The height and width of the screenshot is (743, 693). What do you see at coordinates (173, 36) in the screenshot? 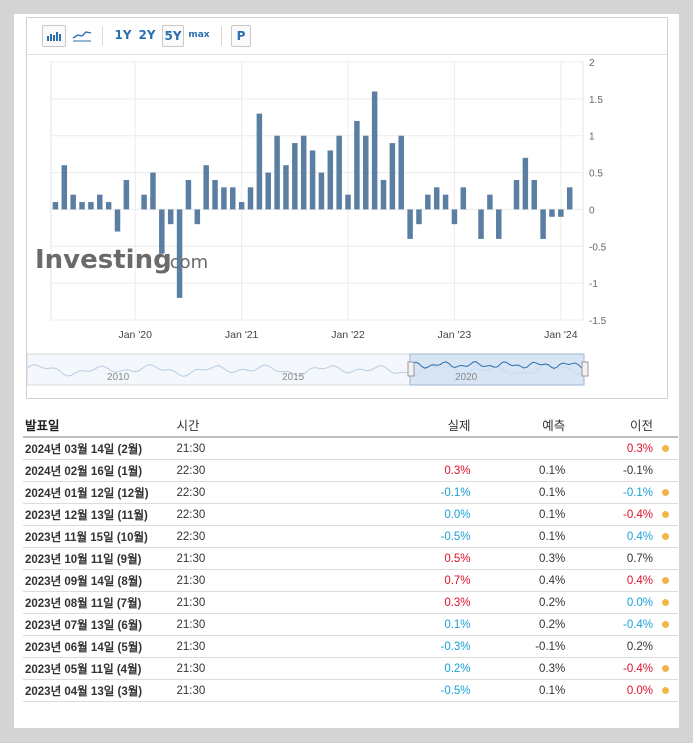
I see `period-button-5y: 5Y` at bounding box center [173, 36].